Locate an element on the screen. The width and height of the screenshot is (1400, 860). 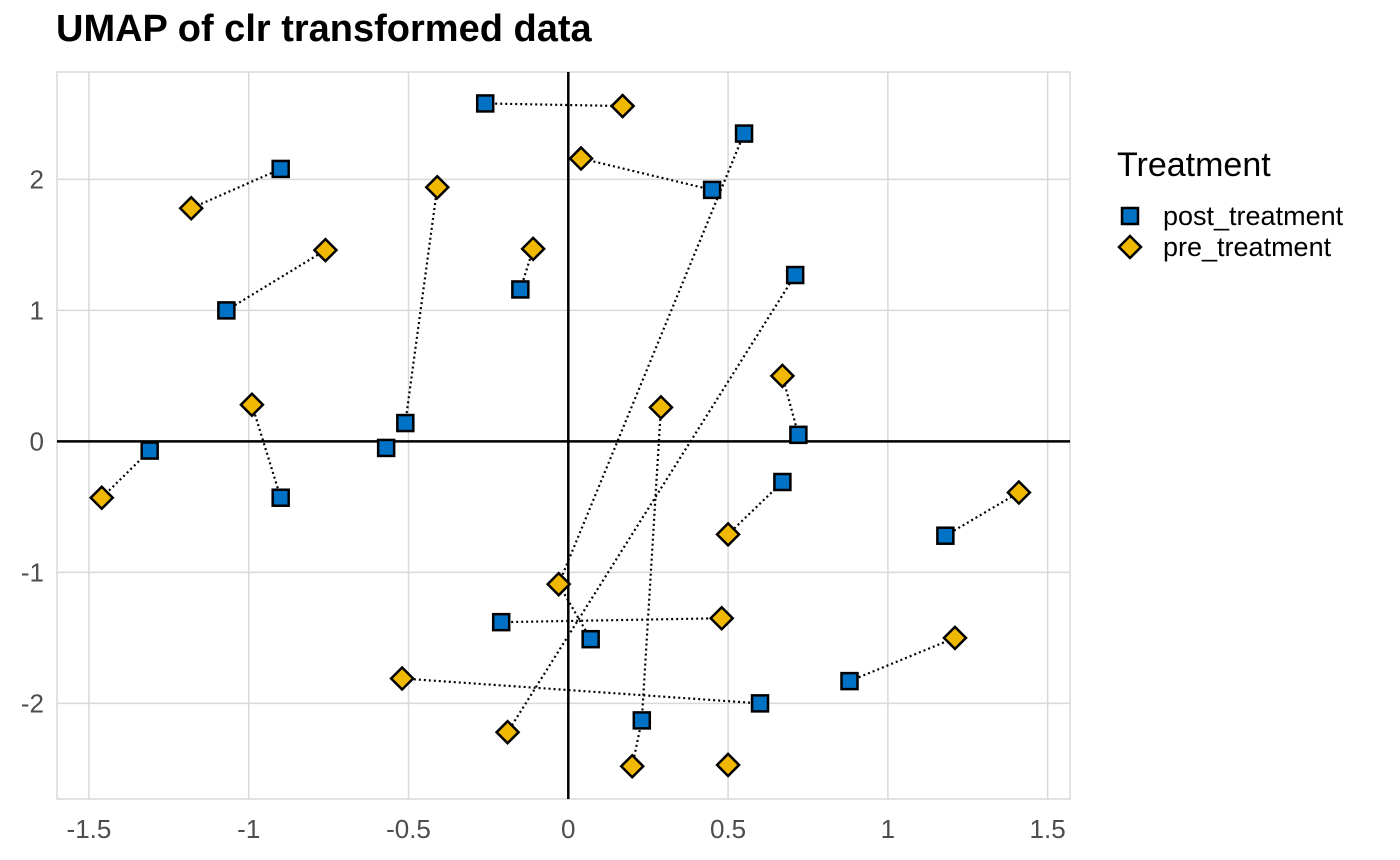
x-tick-label: -0.5 is located at coordinates (408, 829).